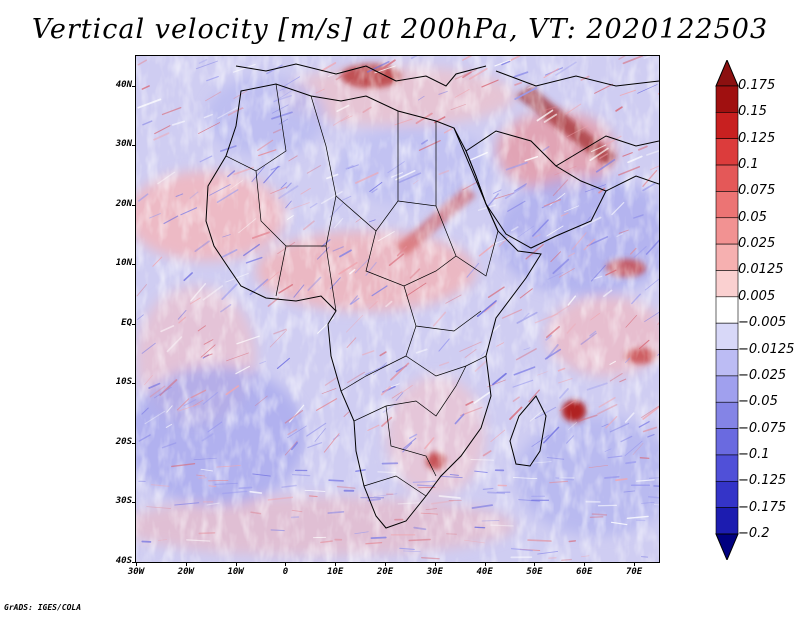 The image size is (800, 618). What do you see at coordinates (236, 564) in the screenshot?
I see `lon-tick` at bounding box center [236, 564].